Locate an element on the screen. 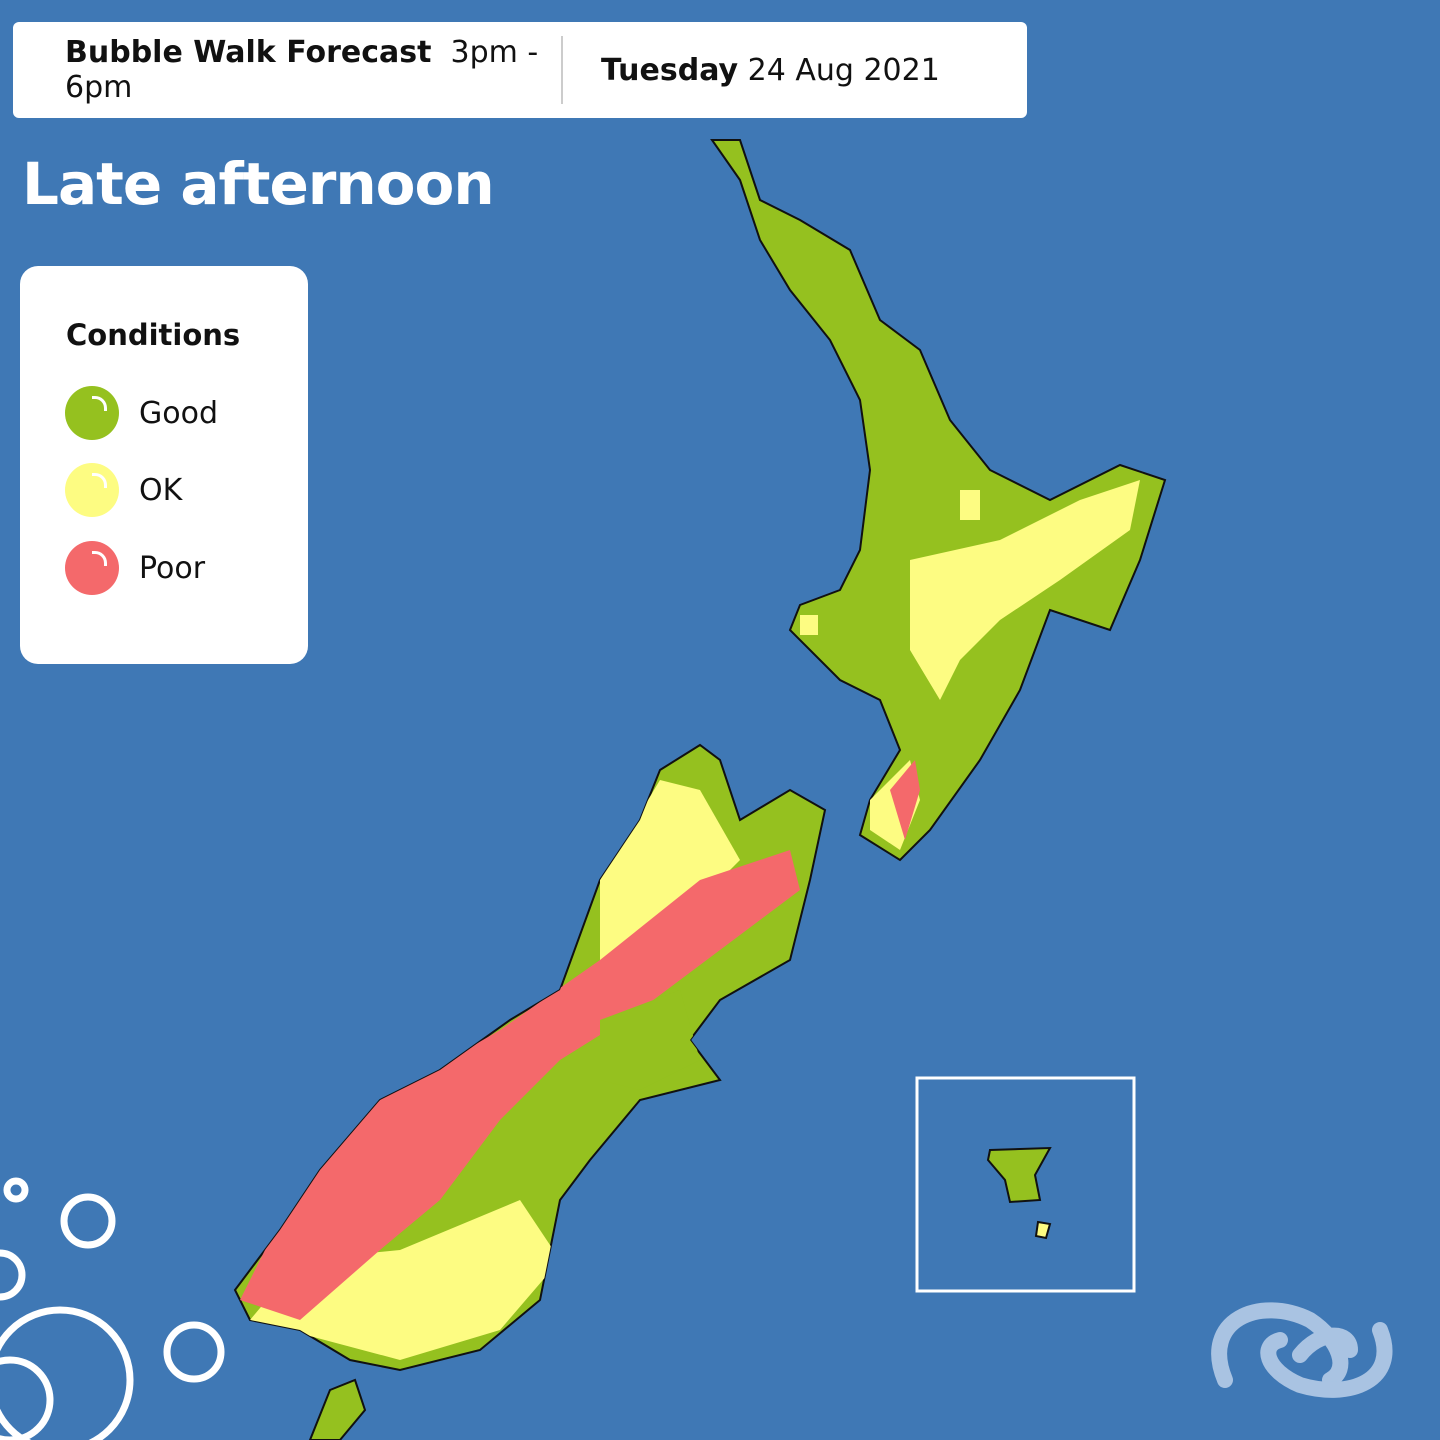 The image size is (1440, 1440). date: 24 Aug 2021 is located at coordinates (843, 70).